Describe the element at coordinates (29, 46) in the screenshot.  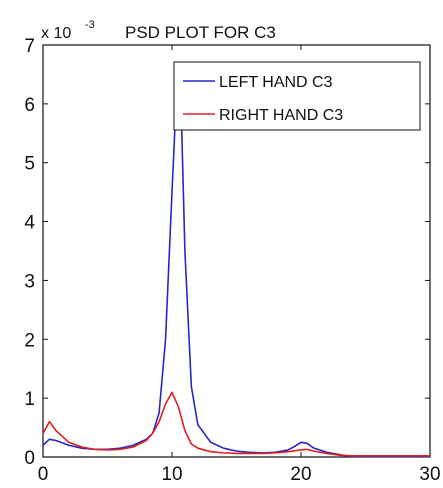
I see `y-tick-label: 7` at that location.